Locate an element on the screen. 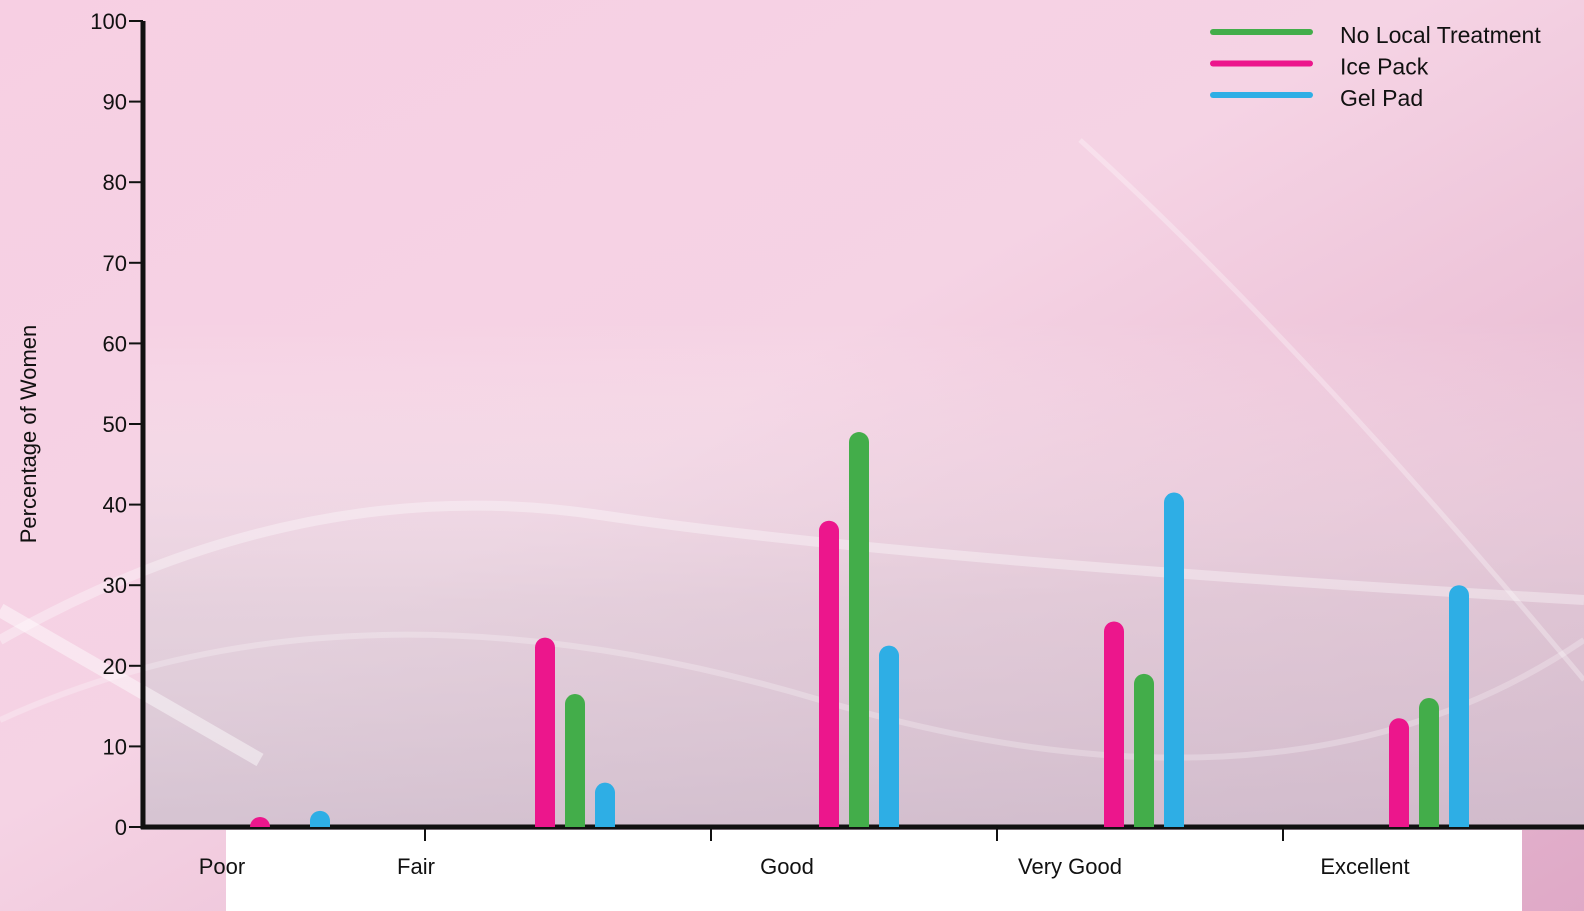 Image resolution: width=1584 pixels, height=911 pixels. y-tick-label: 30 is located at coordinates (115, 585).